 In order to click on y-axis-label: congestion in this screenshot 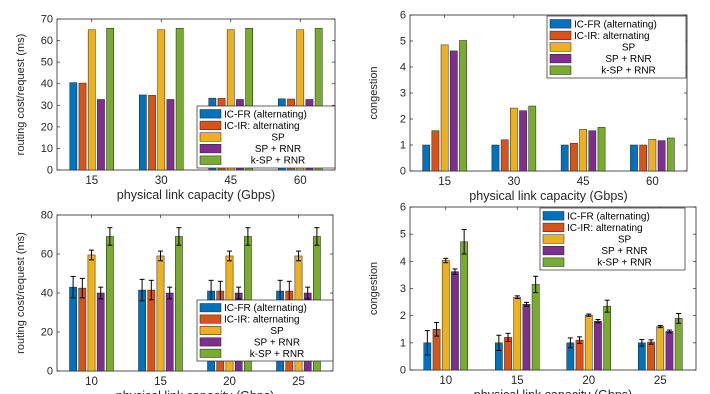, I will do `click(374, 288)`.